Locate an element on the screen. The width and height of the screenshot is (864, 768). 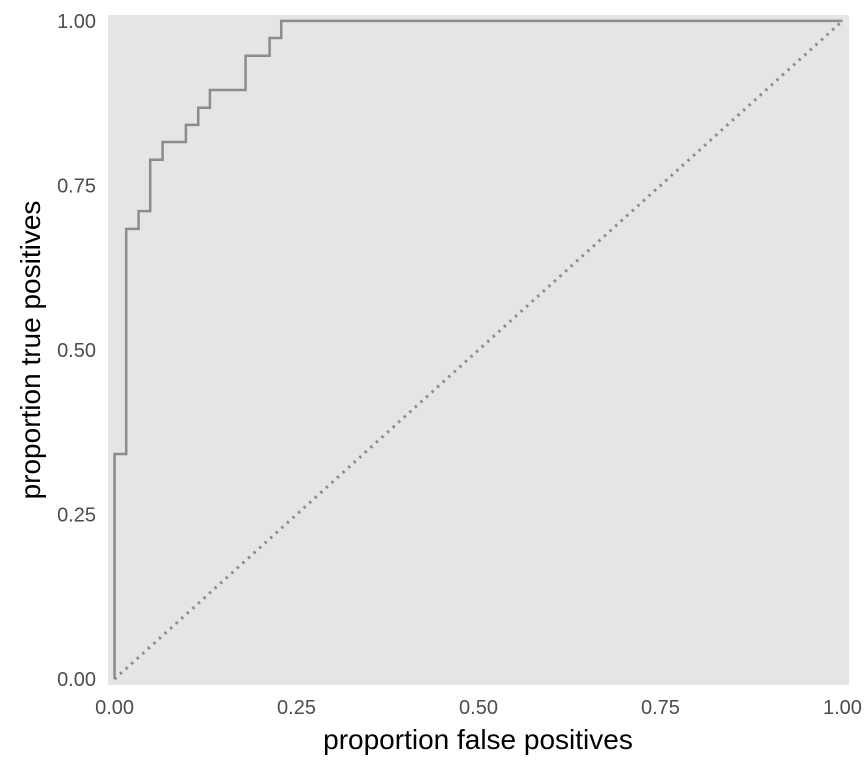
x-axis-ticks: 0.00 0.25 0.50 0.75 1.00 is located at coordinates (478, 708).